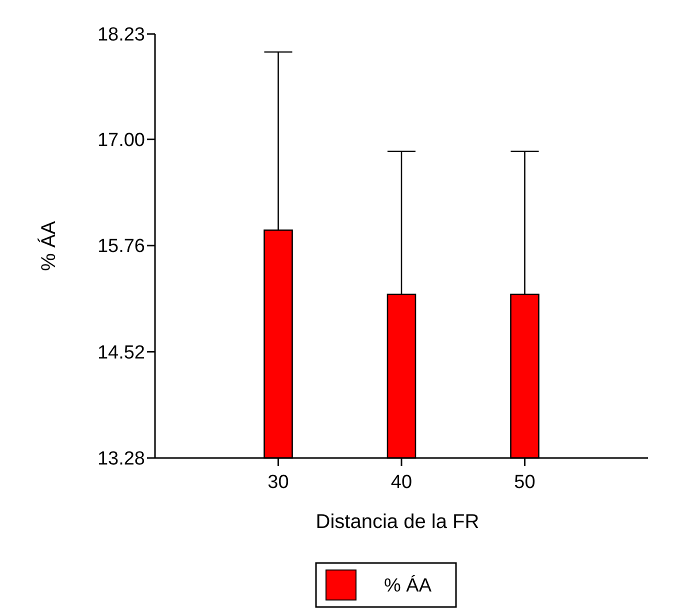  What do you see at coordinates (401, 482) in the screenshot?
I see `x-tick-label: 40` at bounding box center [401, 482].